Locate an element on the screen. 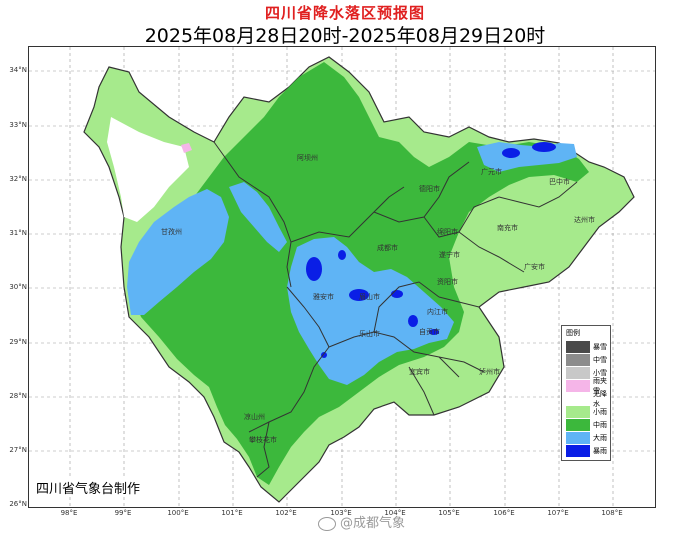 The image size is (690, 537). city-label: 甘孜州 is located at coordinates (171, 232).